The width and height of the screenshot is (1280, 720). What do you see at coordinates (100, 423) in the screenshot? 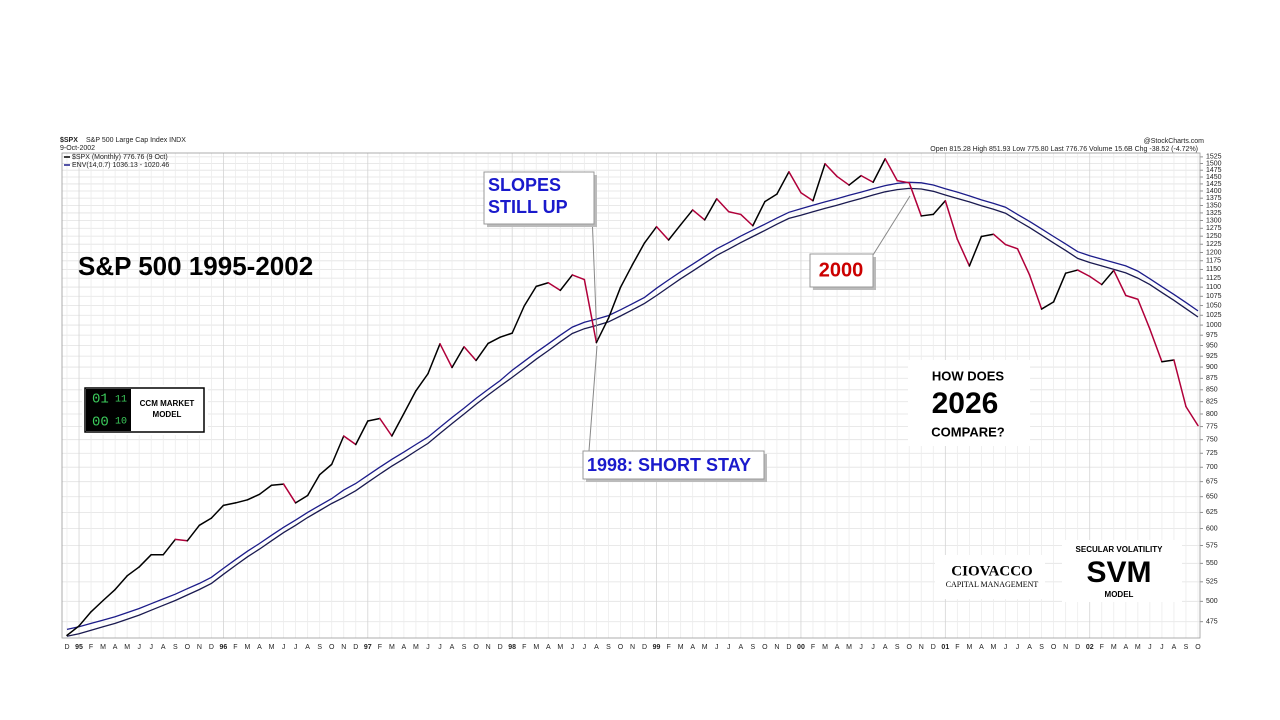
I see `logo-digits: 00` at bounding box center [100, 423].